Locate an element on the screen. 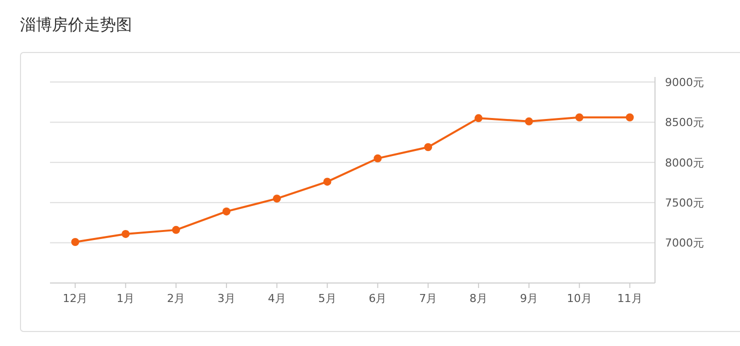 The width and height of the screenshot is (740, 346). x-tick-label: 12月 is located at coordinates (75, 298).